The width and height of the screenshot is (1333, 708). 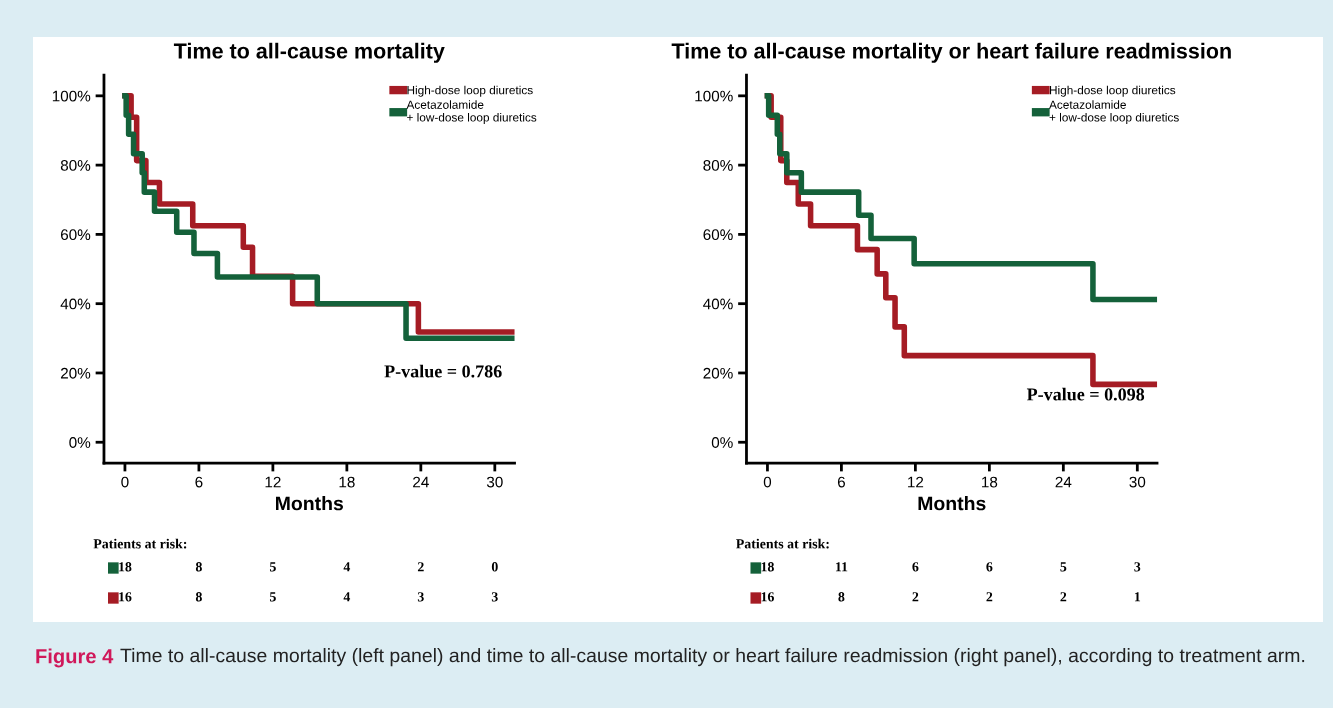 I want to click on annotation: P-value = 0.098, so click(x=1085, y=394).